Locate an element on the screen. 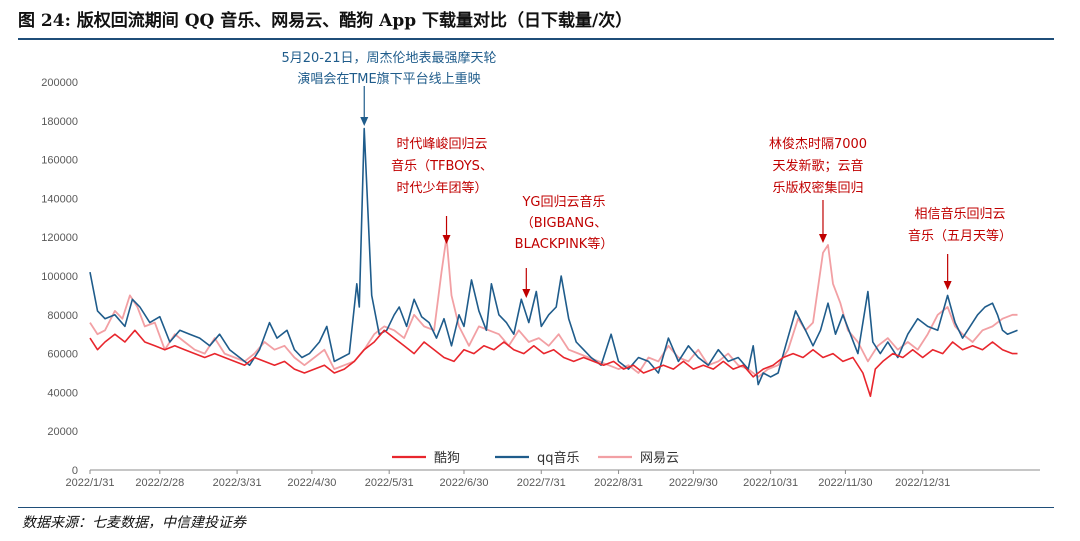  y-tick-label: 140000 is located at coordinates (59, 199).